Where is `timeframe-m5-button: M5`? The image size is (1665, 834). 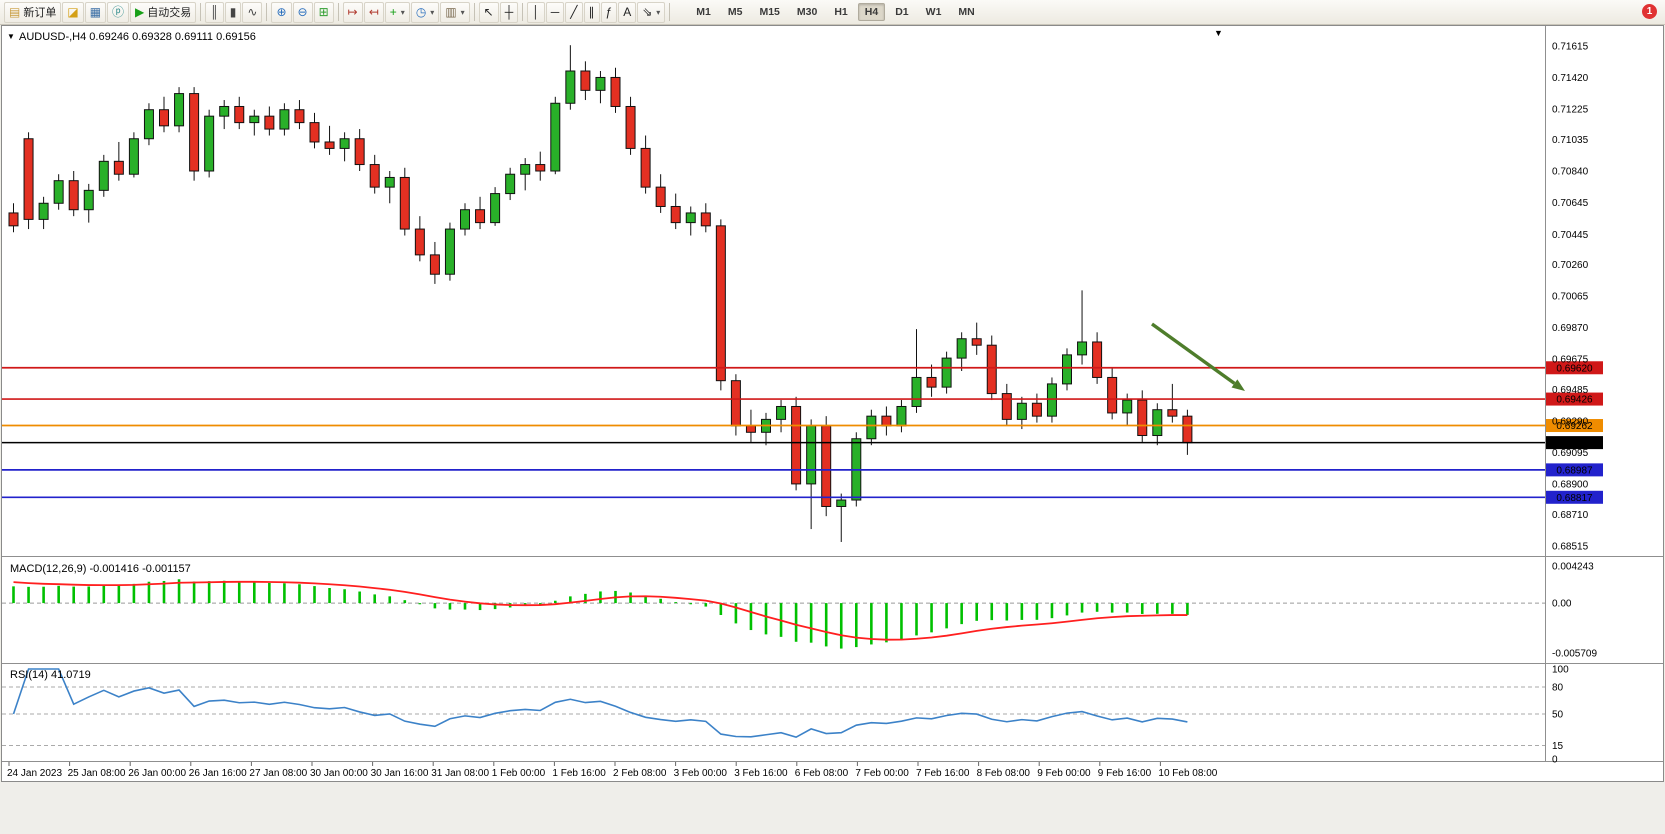
timeframe-m5-button: M5 is located at coordinates (735, 12).